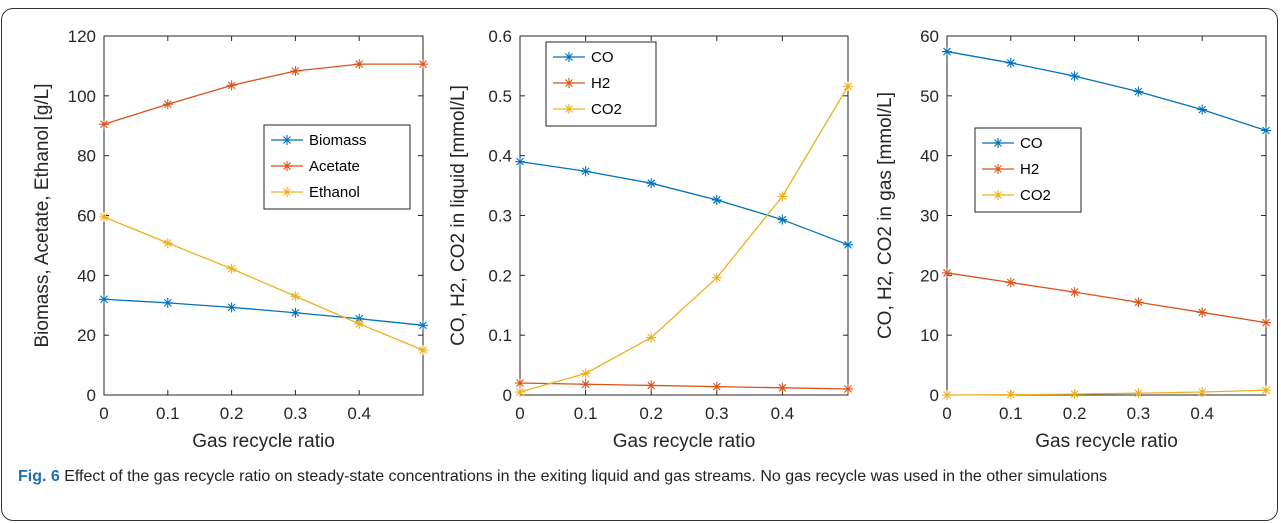  Describe the element at coordinates (606, 109) in the screenshot. I see `legend-label: CO2` at that location.